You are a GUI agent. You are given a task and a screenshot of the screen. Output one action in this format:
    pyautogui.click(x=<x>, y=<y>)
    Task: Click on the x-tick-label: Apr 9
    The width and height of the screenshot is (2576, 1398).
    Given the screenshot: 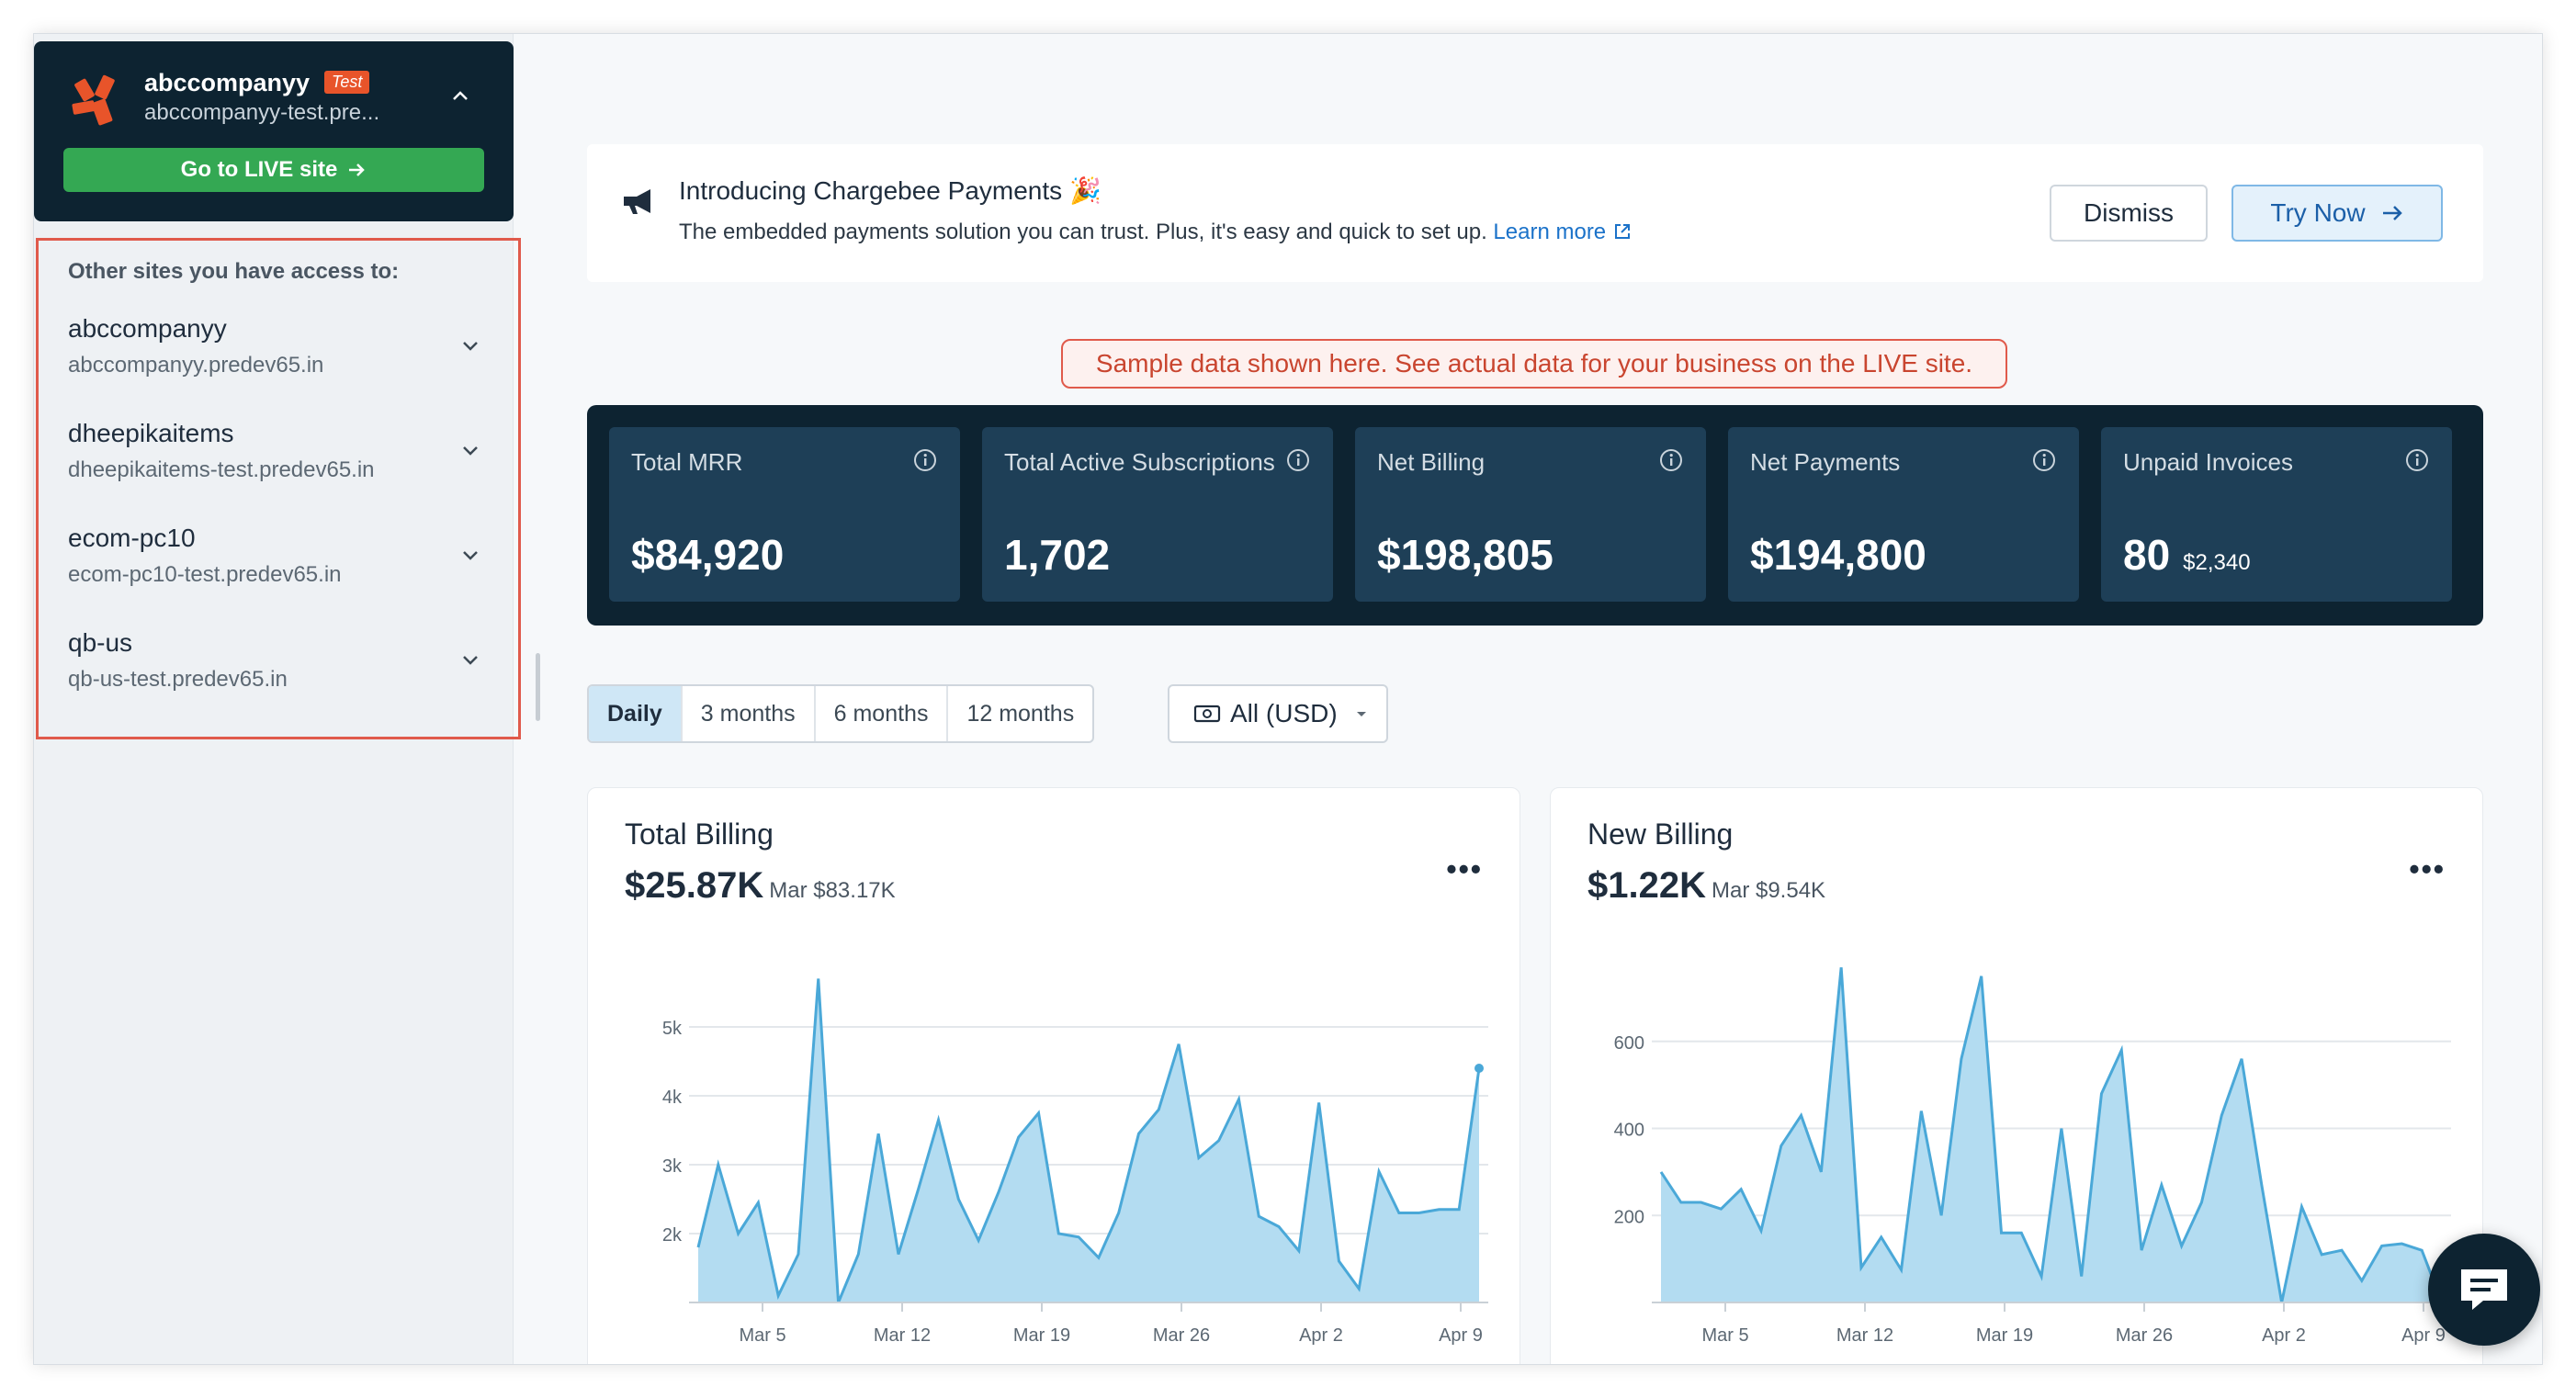 What is the action you would take?
    pyautogui.click(x=2423, y=1335)
    